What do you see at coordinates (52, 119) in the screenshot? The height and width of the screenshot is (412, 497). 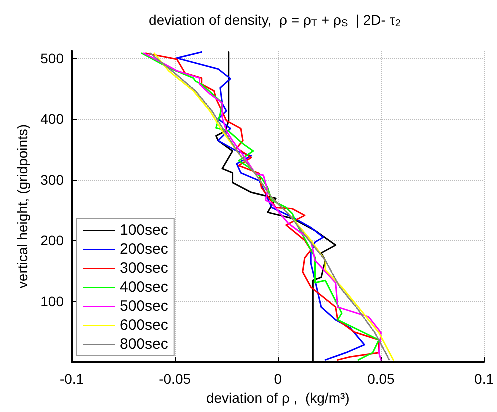 I see `y-tick-label: 400` at bounding box center [52, 119].